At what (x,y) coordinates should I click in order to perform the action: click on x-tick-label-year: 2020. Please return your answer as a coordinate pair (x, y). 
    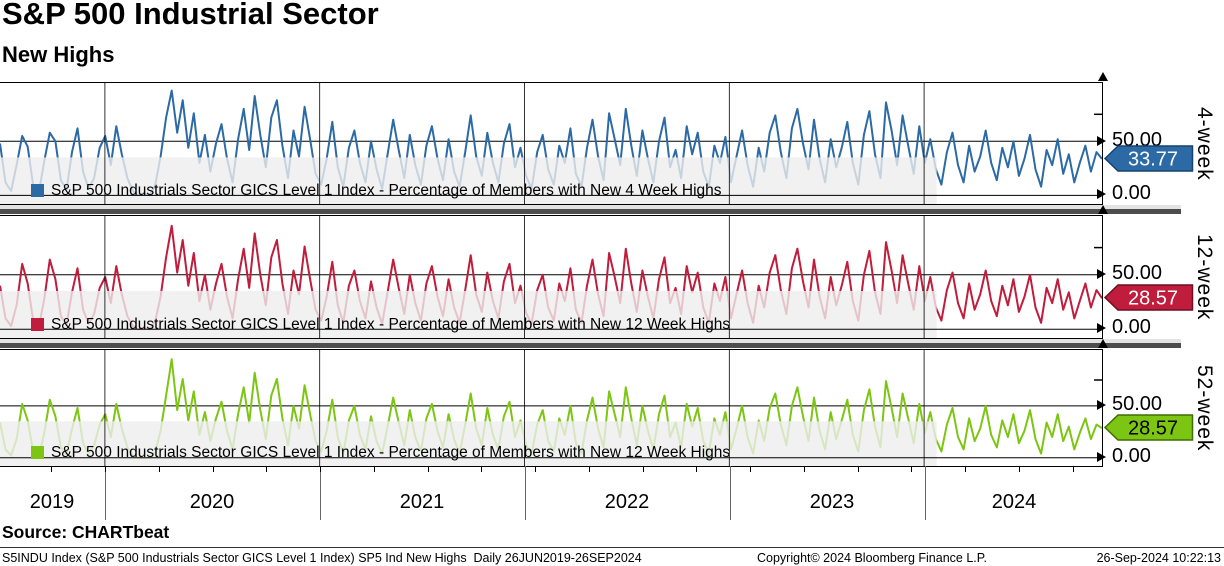
    Looking at the image, I should click on (212, 502).